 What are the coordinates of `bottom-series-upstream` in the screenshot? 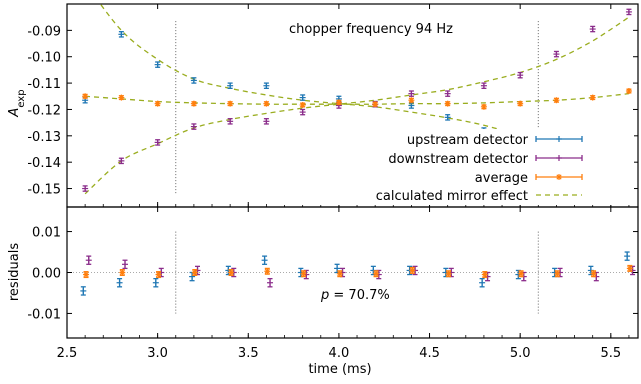 It's located at (355, 273).